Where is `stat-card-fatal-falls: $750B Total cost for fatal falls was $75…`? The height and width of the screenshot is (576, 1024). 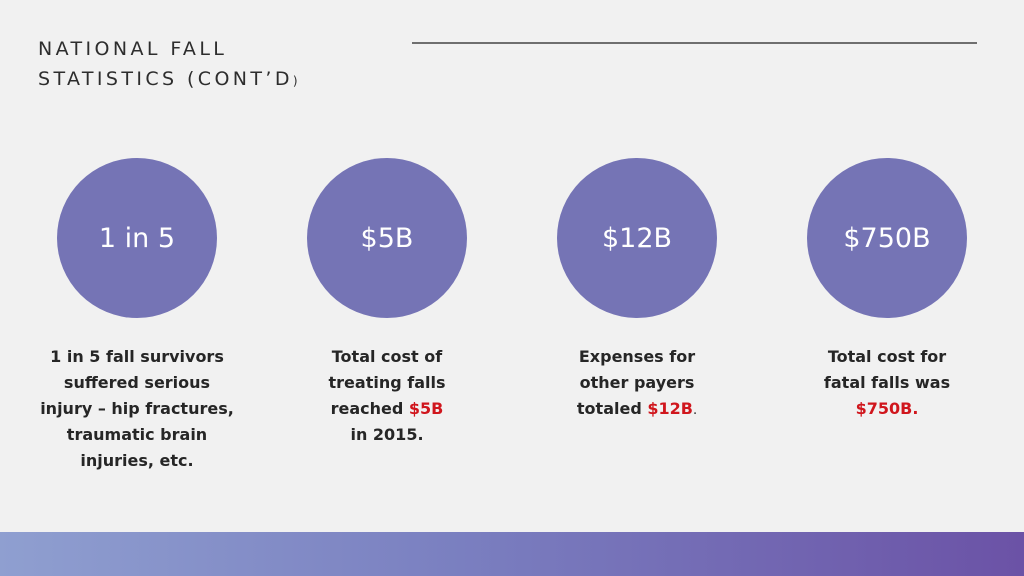
stat-card-fatal-falls: $750B Total cost for fatal falls was $75… is located at coordinates (887, 290).